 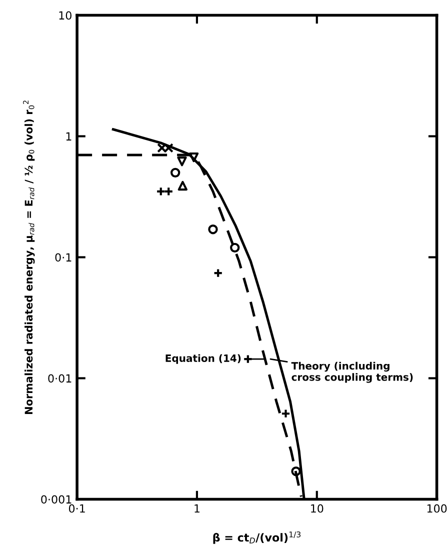 I want to click on y-tick-label: 0·01, so click(x=60, y=378).